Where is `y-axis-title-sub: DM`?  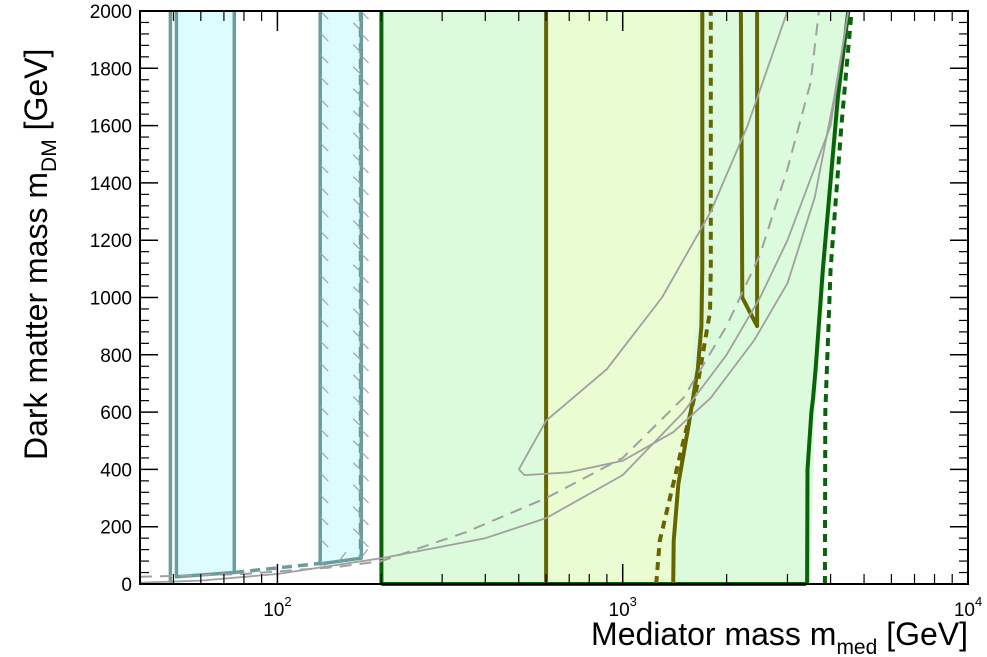 y-axis-title-sub: DM is located at coordinates (49, 155).